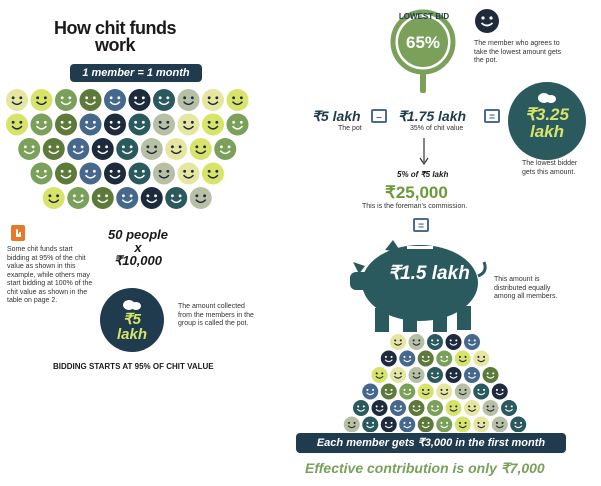 Image resolution: width=601 pixels, height=486 pixels. I want to click on commission-formula: 5% of ₹5 lakh, so click(423, 174).